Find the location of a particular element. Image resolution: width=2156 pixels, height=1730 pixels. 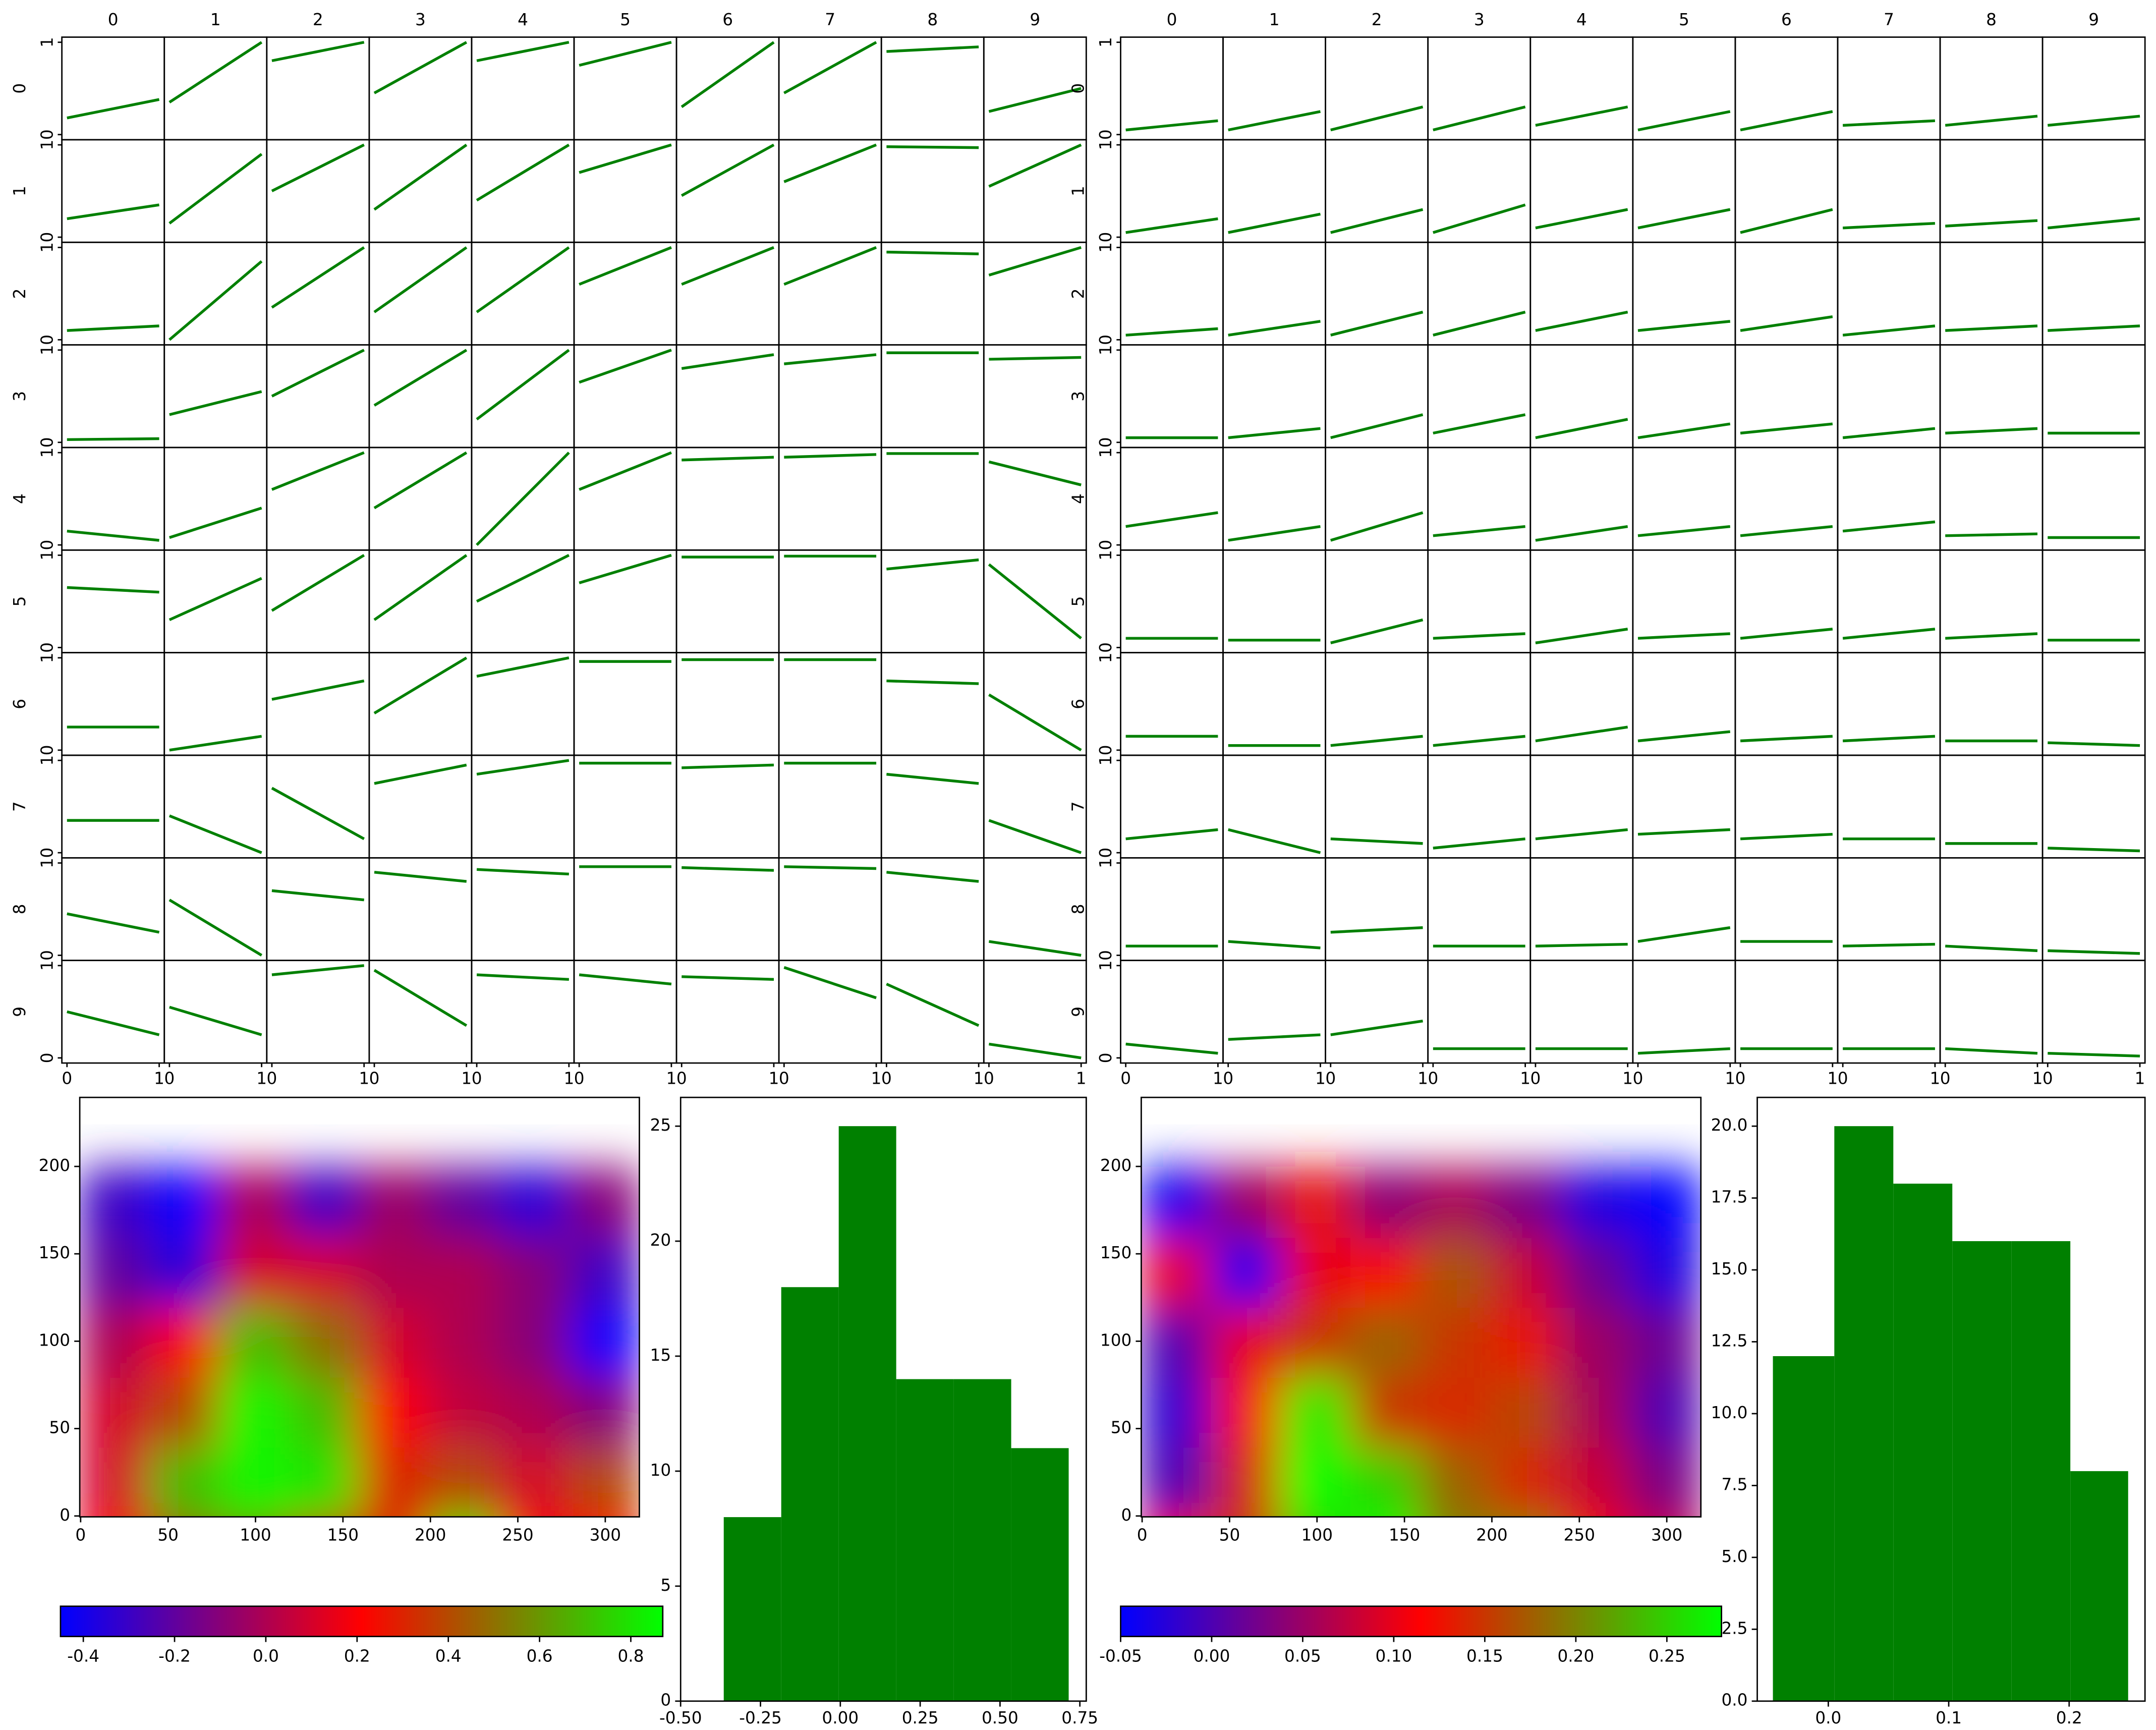

row-label: 7 is located at coordinates (19, 807).